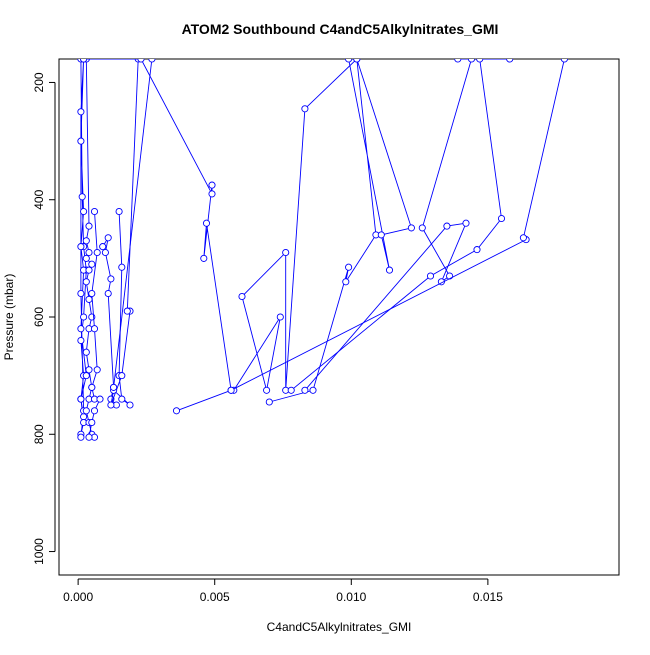 The image size is (650, 655). I want to click on y-tick-label: 400, so click(39, 199).